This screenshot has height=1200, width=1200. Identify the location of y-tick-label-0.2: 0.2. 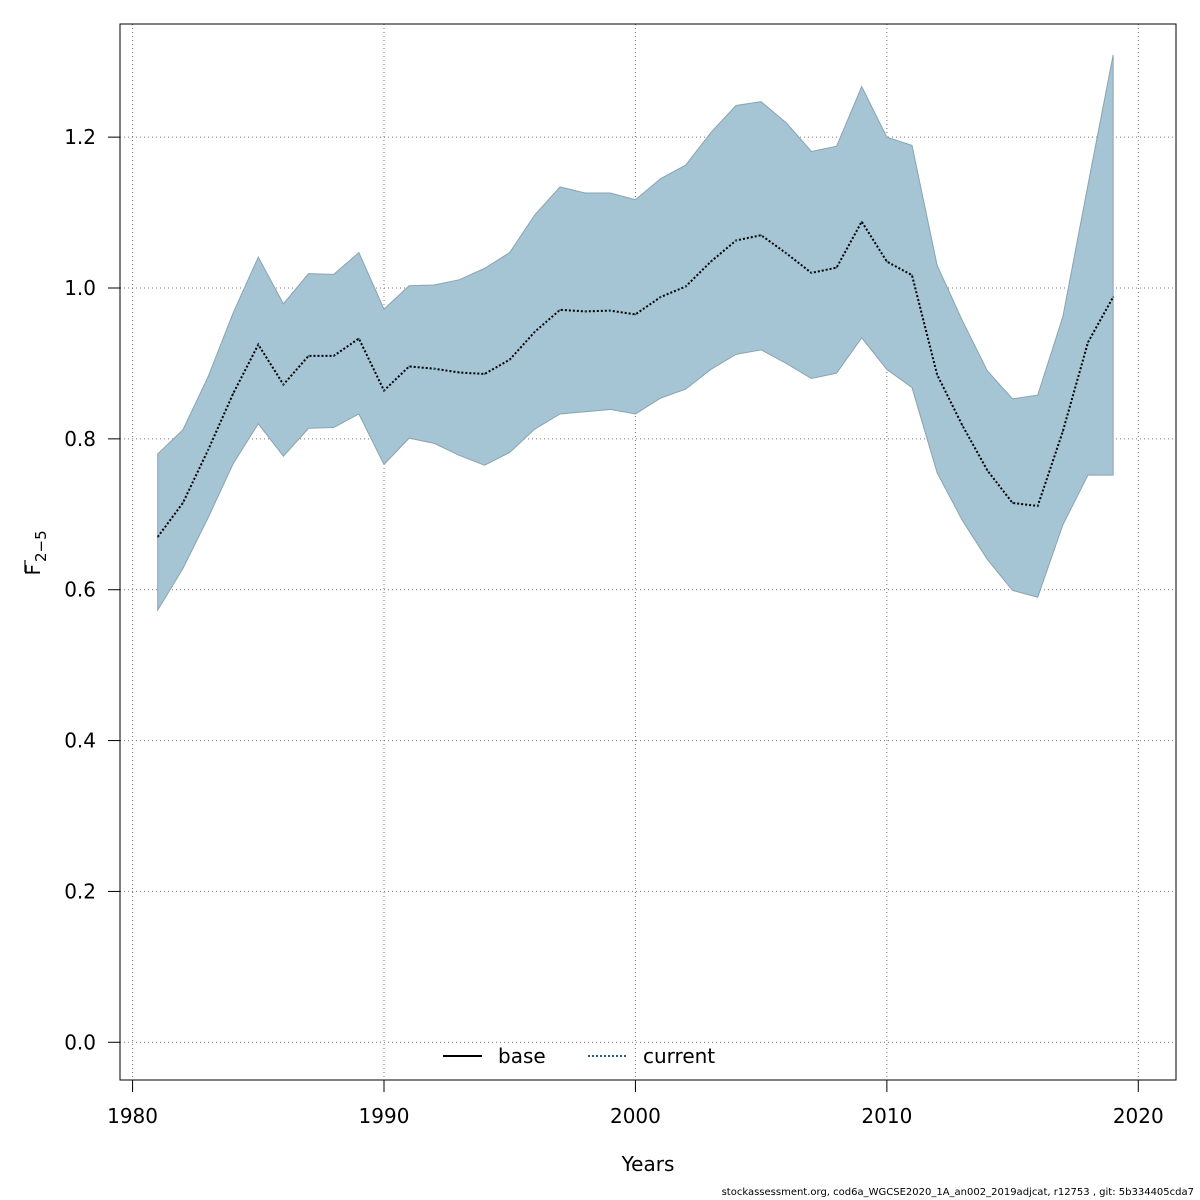
(80, 891).